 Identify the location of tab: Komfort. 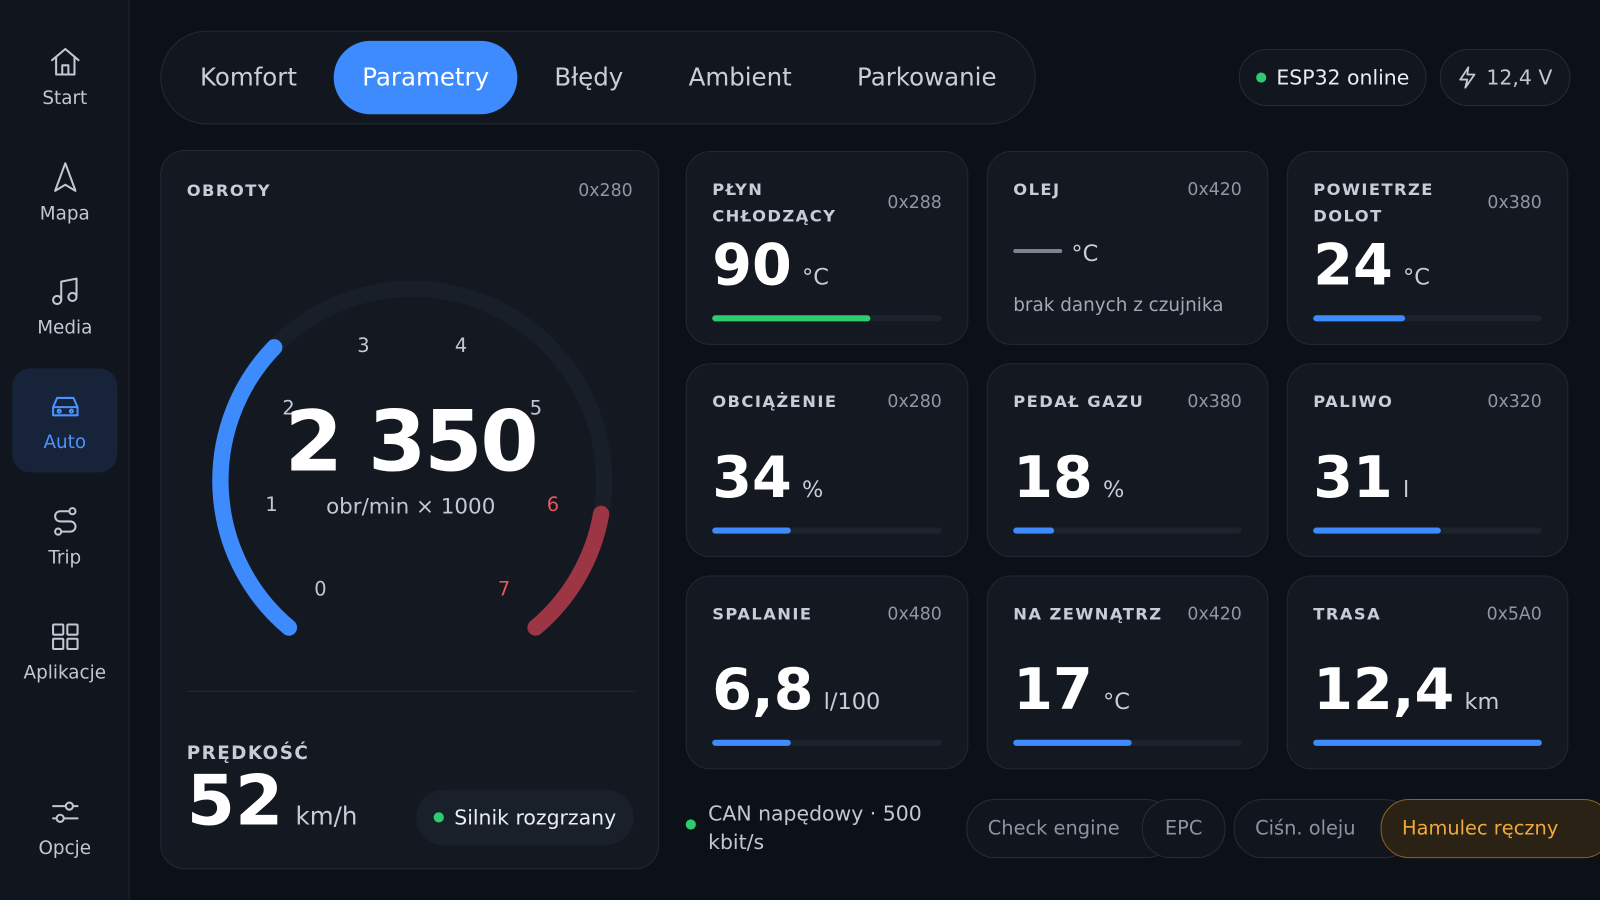
(248, 77).